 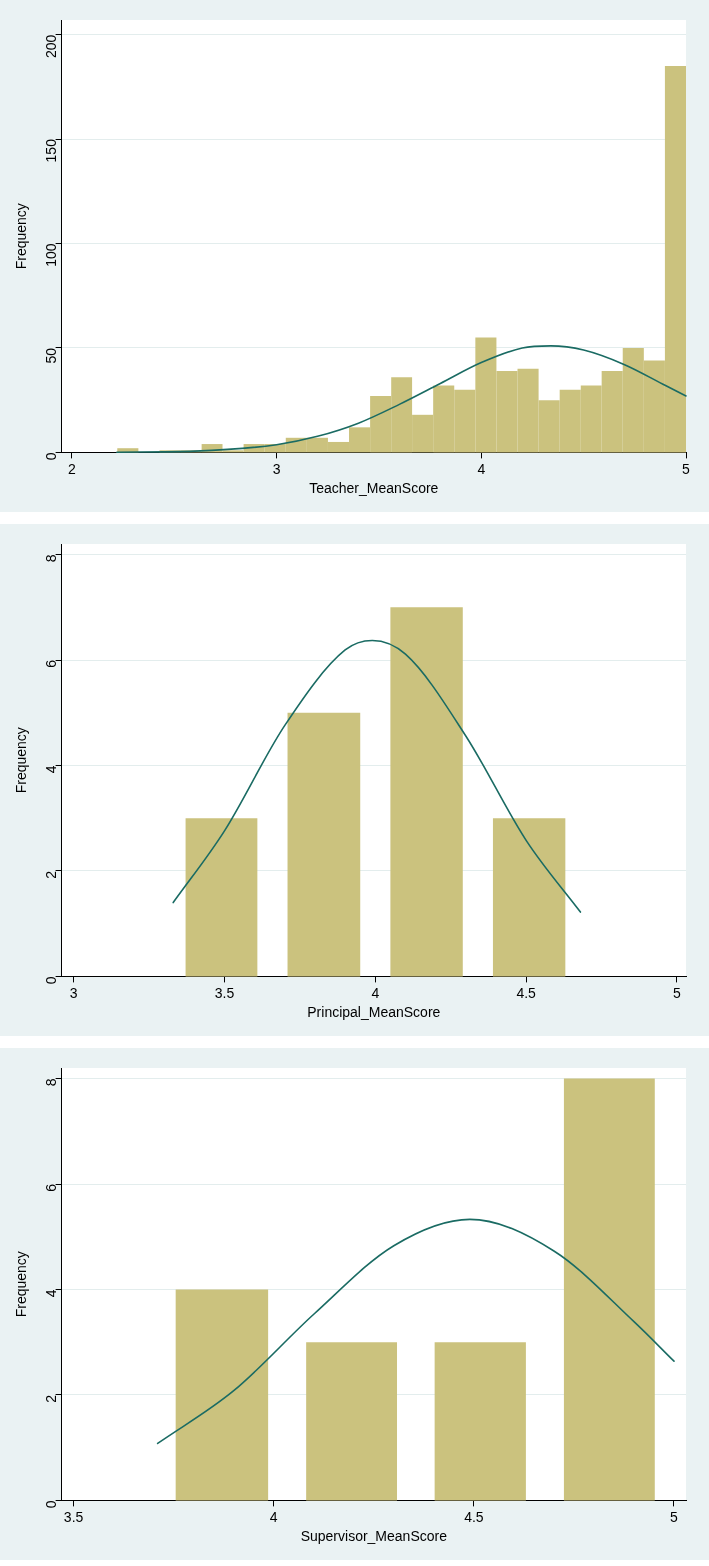 I want to click on y-tick-label: 100, so click(x=51, y=255).